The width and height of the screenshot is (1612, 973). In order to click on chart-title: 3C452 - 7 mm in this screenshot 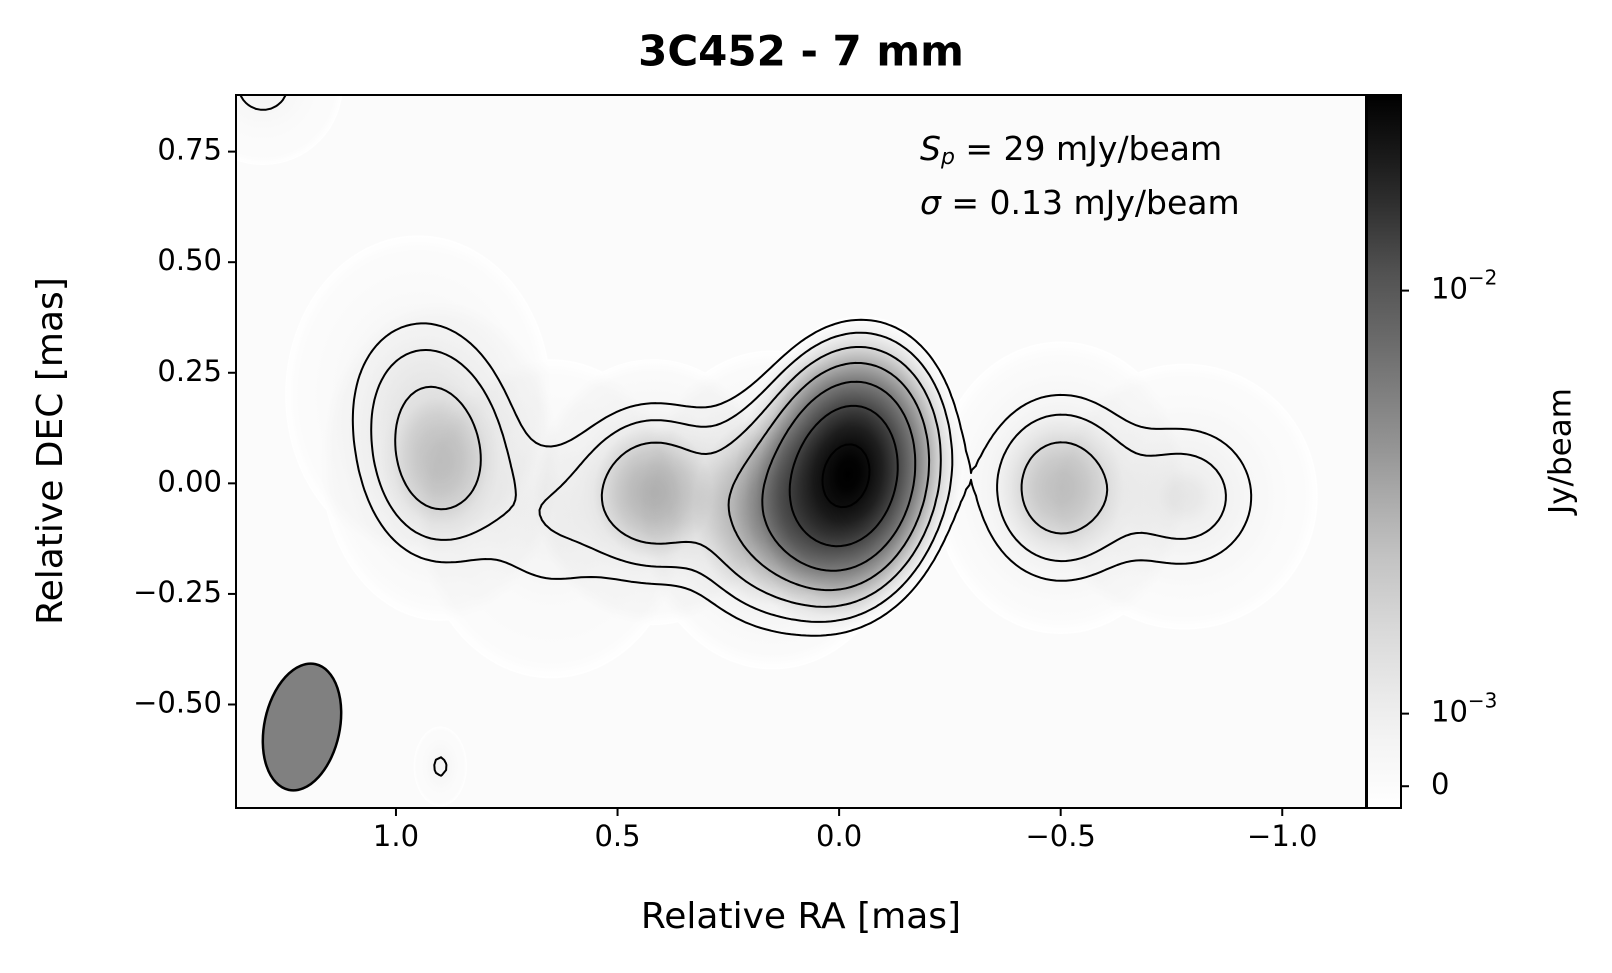, I will do `click(801, 51)`.